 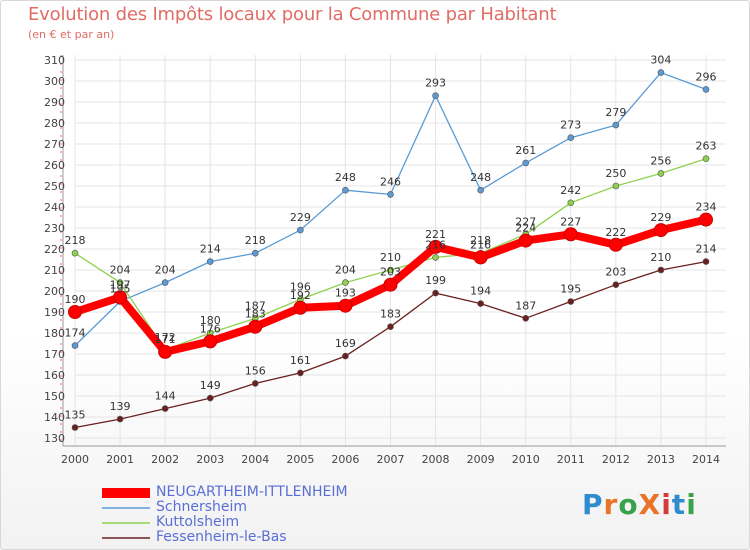 What do you see at coordinates (165, 459) in the screenshot?
I see `x-tick-label: 2002` at bounding box center [165, 459].